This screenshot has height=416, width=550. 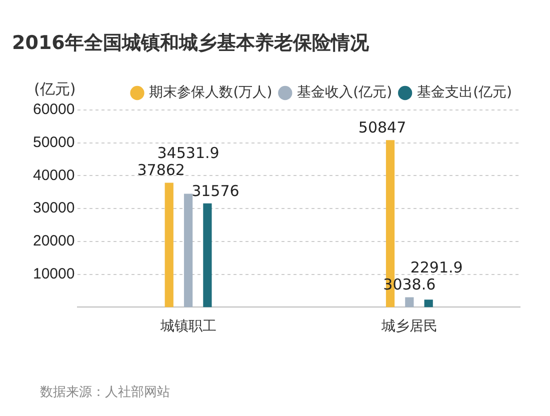 What do you see at coordinates (53, 208) in the screenshot?
I see `y-tick-label: 30000` at bounding box center [53, 208].